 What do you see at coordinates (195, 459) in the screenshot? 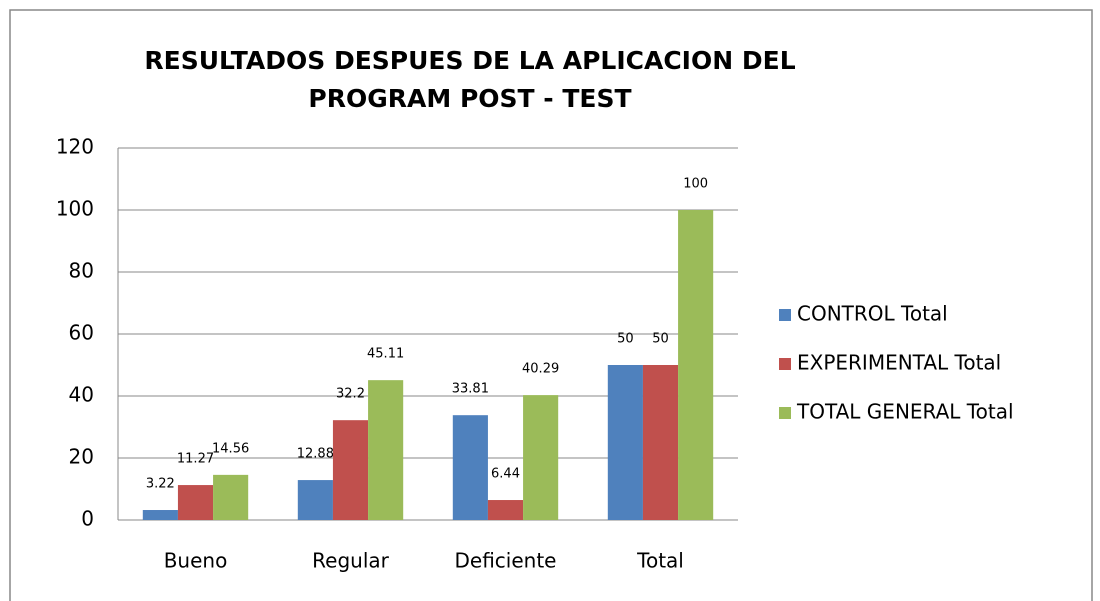
I see `value-label: 11.27` at bounding box center [195, 459].